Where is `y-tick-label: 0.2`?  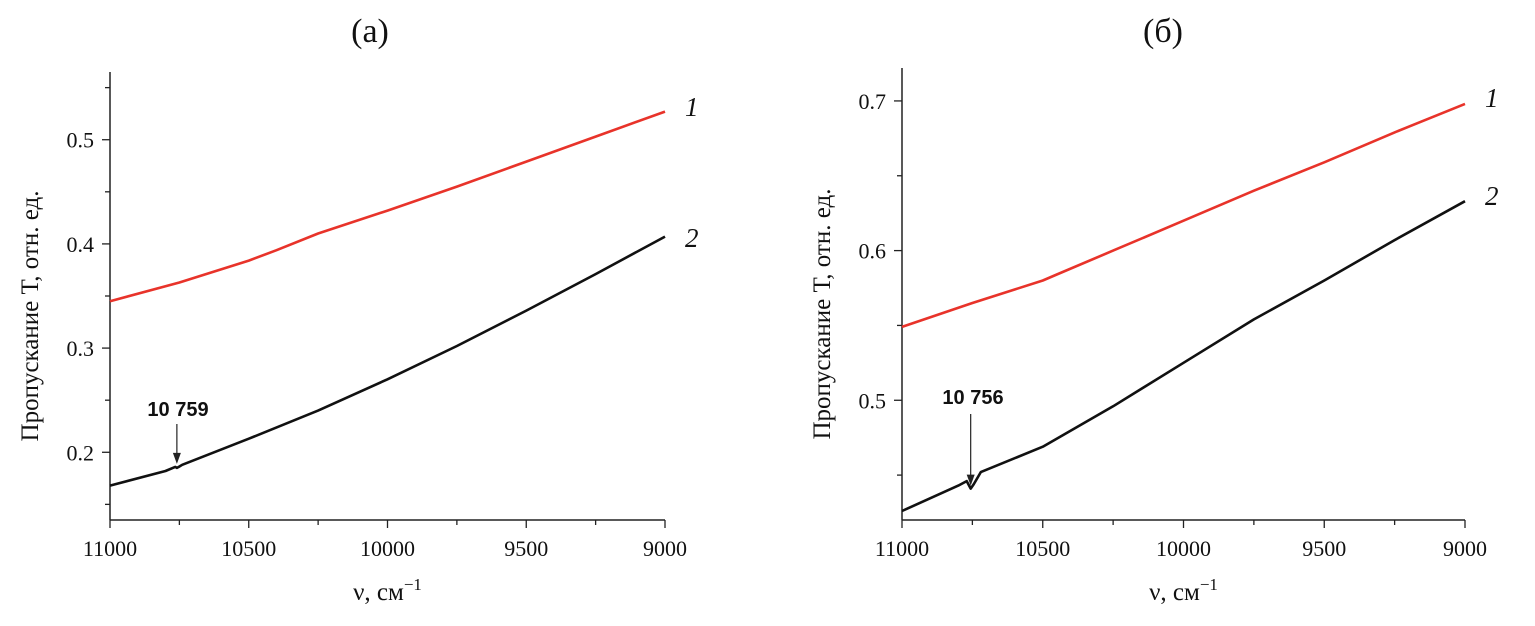
y-tick-label: 0.2 is located at coordinates (81, 452).